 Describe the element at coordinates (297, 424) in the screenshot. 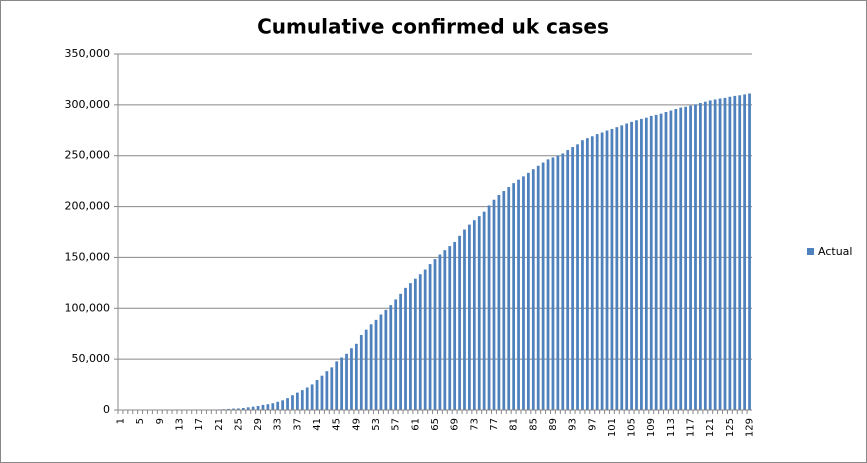

I see `x-tick-label: 37` at that location.